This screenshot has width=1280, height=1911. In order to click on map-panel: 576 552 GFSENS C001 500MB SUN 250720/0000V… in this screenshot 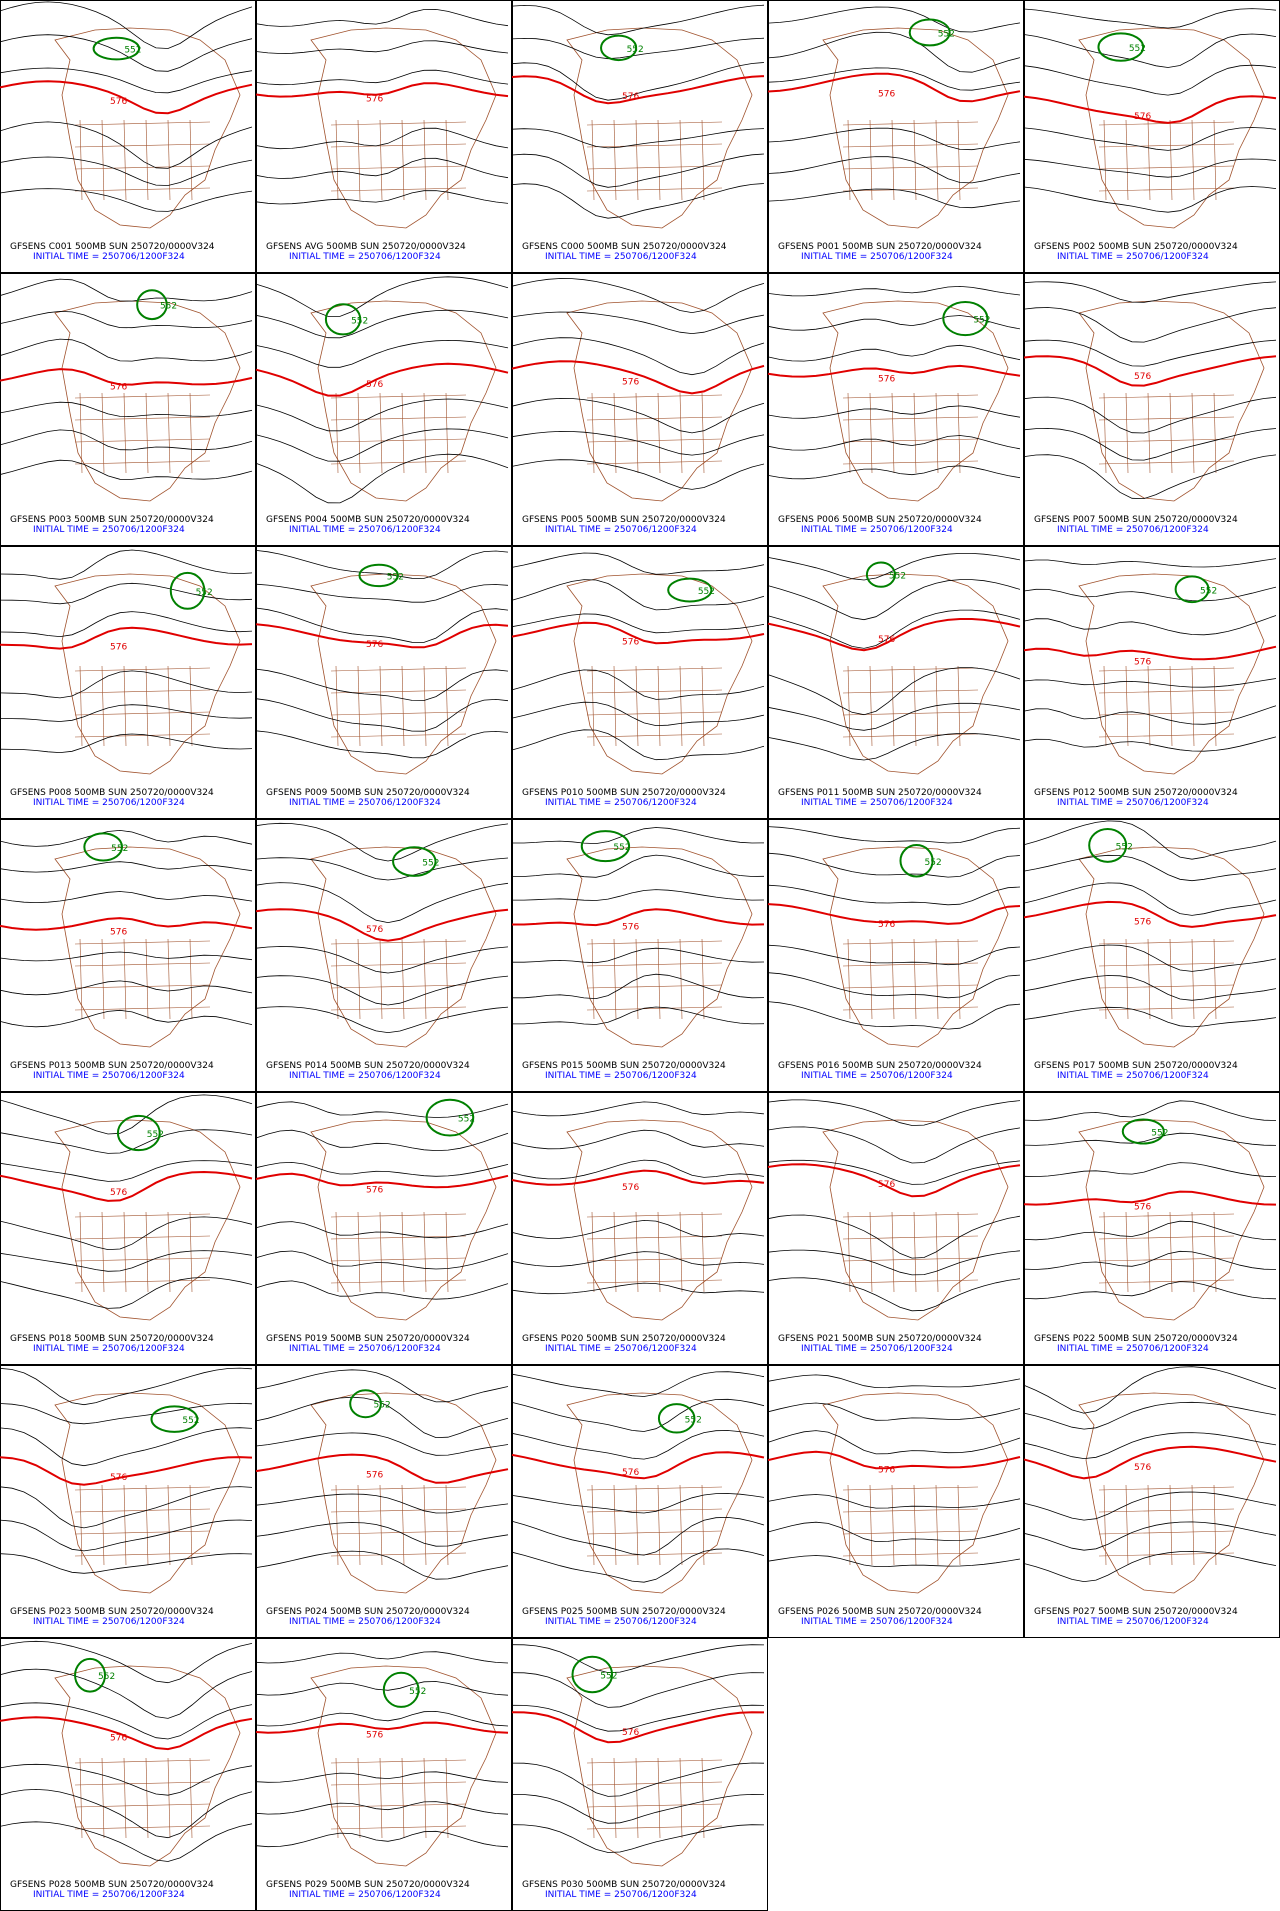, I will do `click(128, 136)`.